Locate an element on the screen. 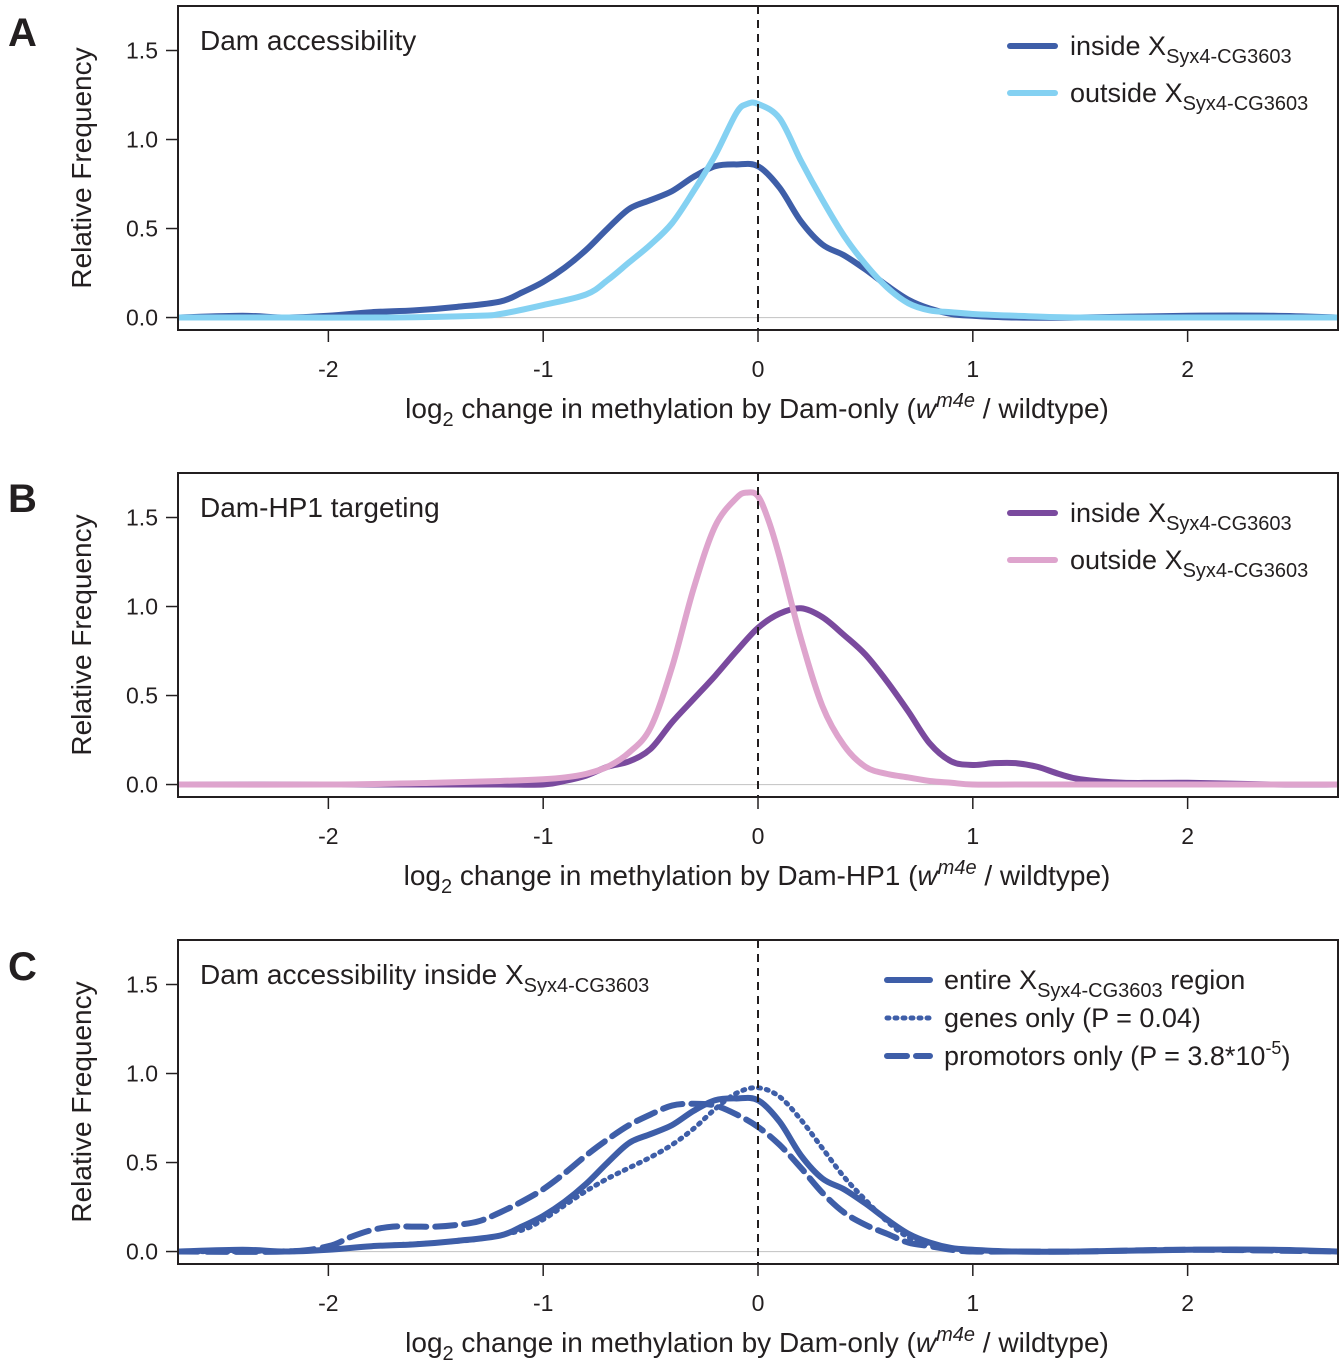  panel-label: C is located at coordinates (22, 967).